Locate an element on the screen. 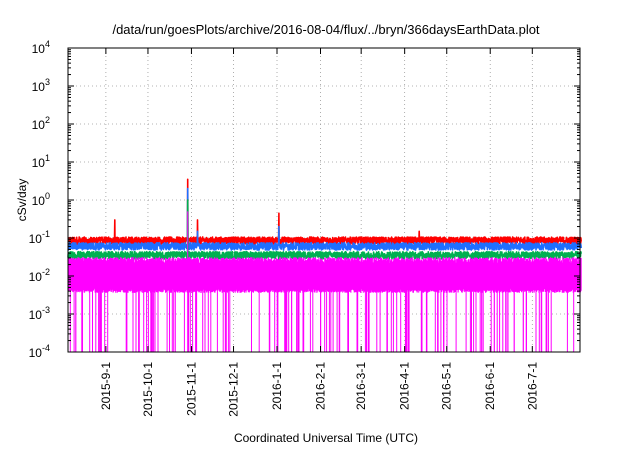  x-axis-label: Coordinated Universal Time (UTC) is located at coordinates (326, 438).